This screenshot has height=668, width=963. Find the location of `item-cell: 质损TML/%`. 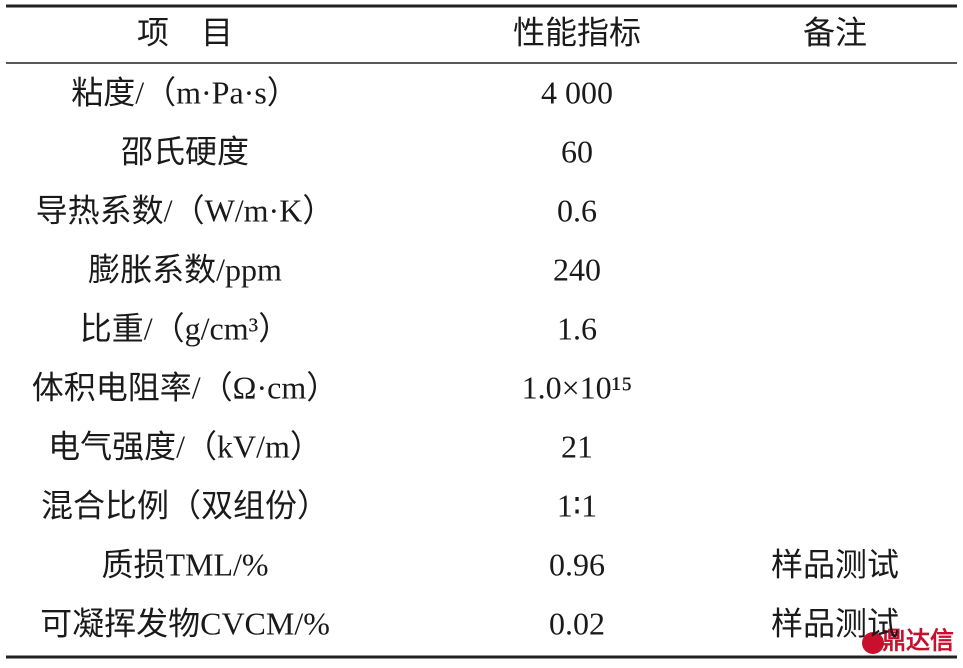

item-cell: 质损TML/% is located at coordinates (184, 564).